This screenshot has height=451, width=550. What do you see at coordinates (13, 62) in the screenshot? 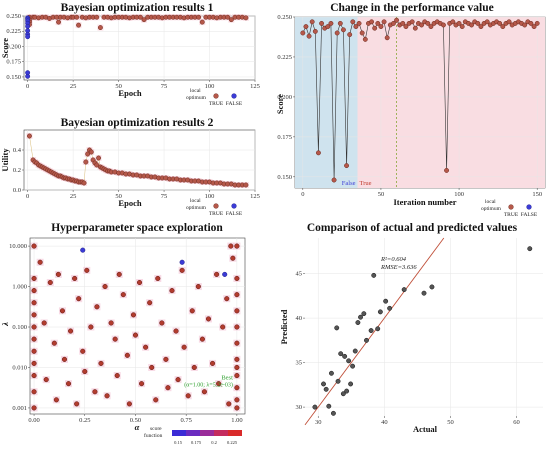
I see `y-axis-tick-label: 0.175` at bounding box center [13, 62].